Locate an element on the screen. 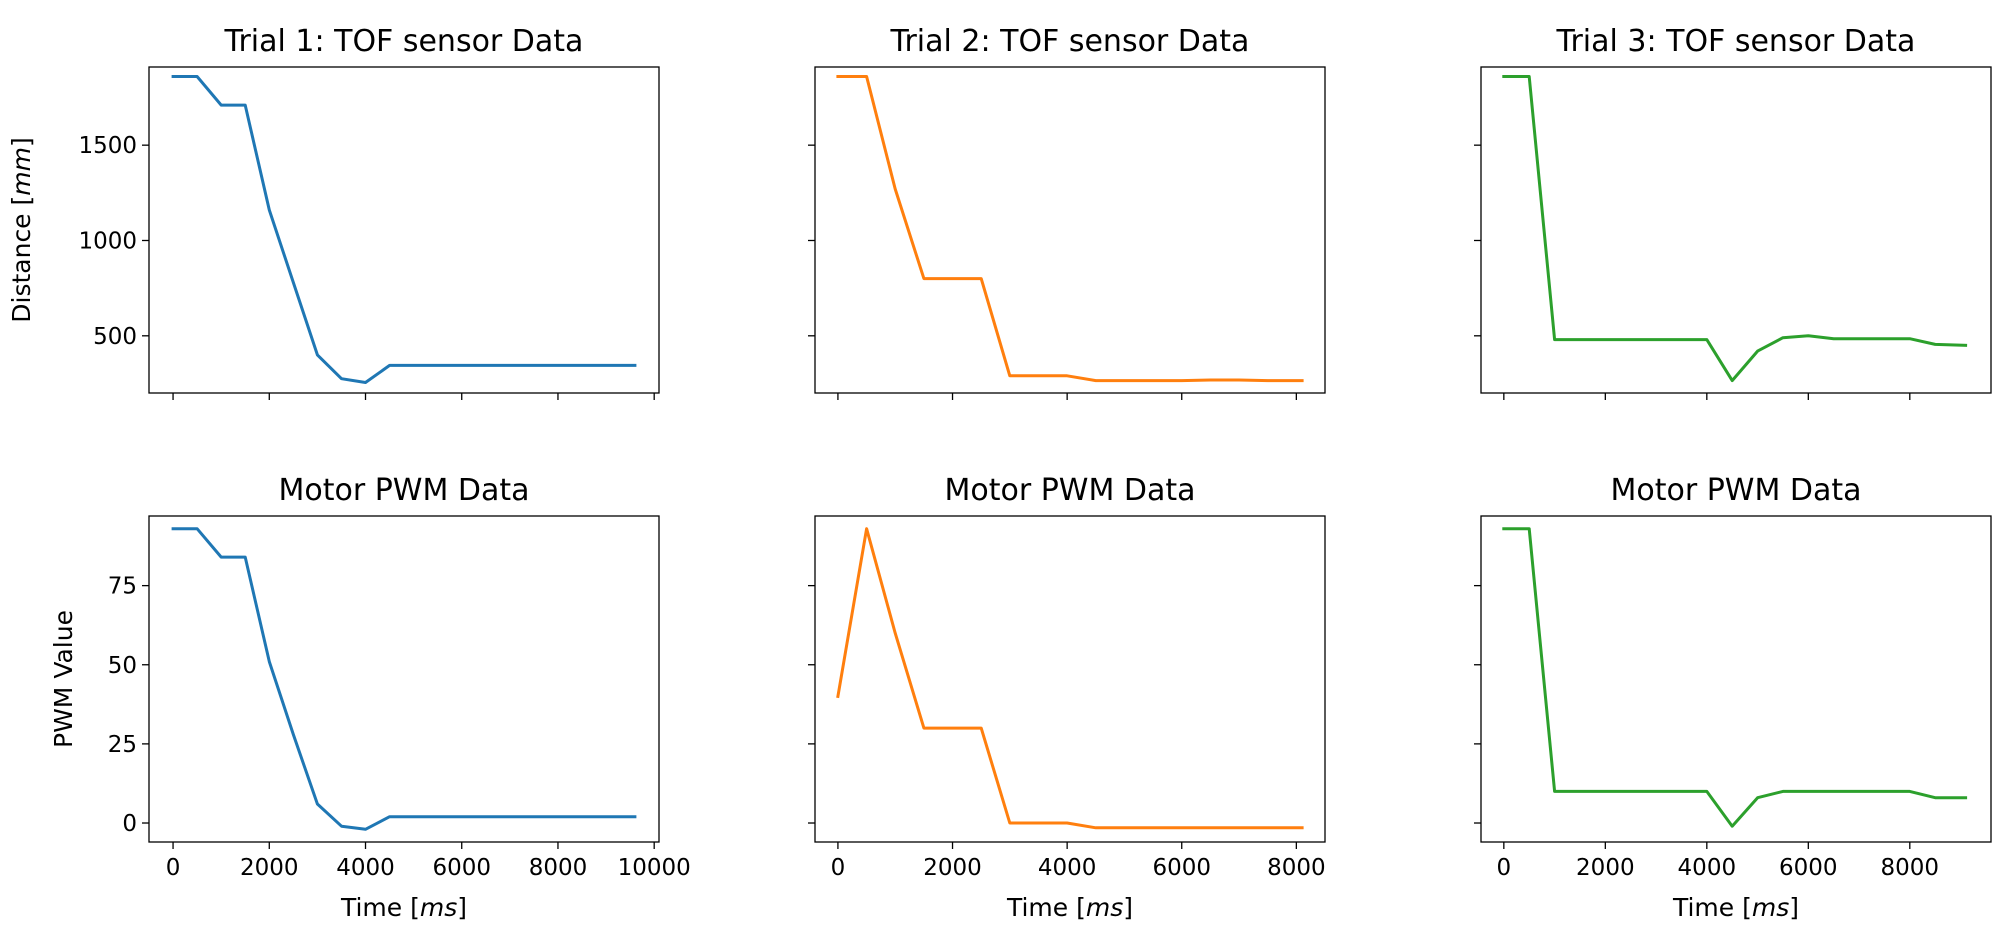  subplot-6: Motor PWM Data 0 2000 4000 6000 8000 Time [ms] is located at coordinates (1733, 697).